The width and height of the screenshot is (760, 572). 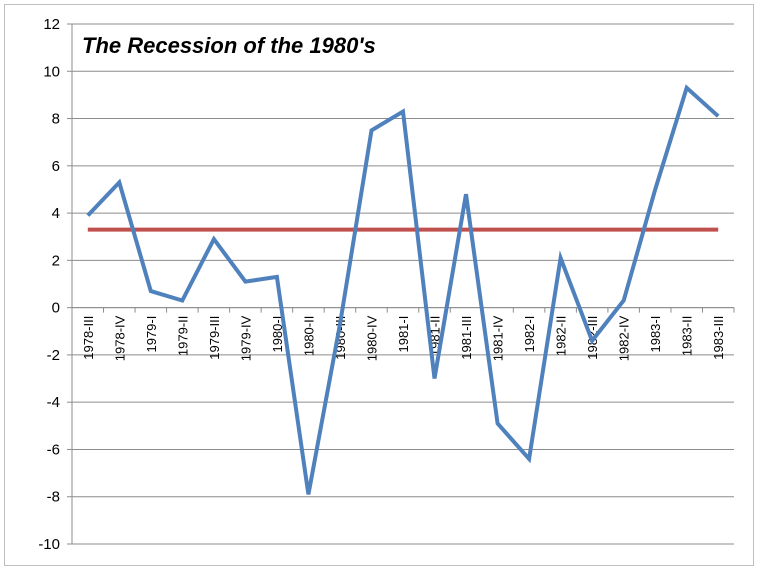 What do you see at coordinates (51, 24) in the screenshot?
I see `y-tick-label: 12` at bounding box center [51, 24].